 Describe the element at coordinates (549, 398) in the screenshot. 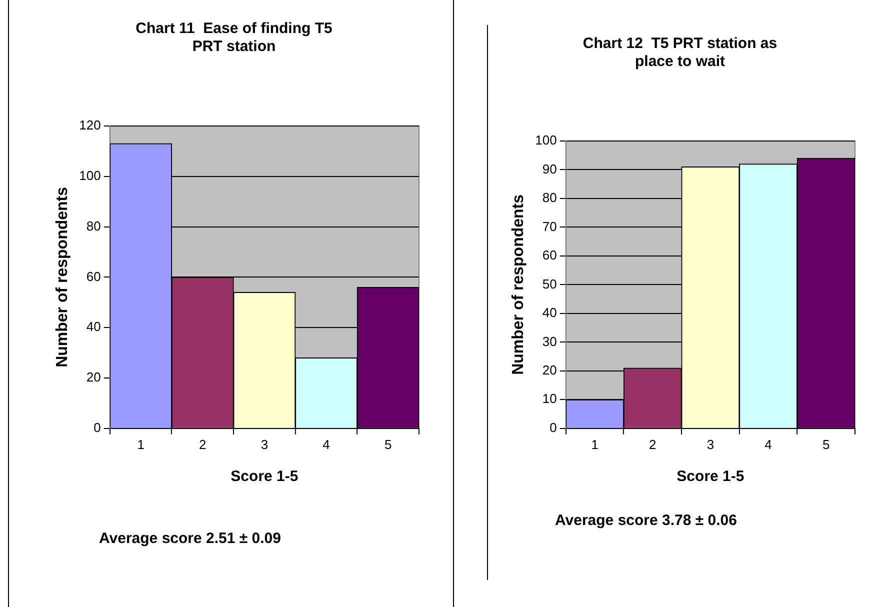

I see `y-tick-label: 10` at that location.